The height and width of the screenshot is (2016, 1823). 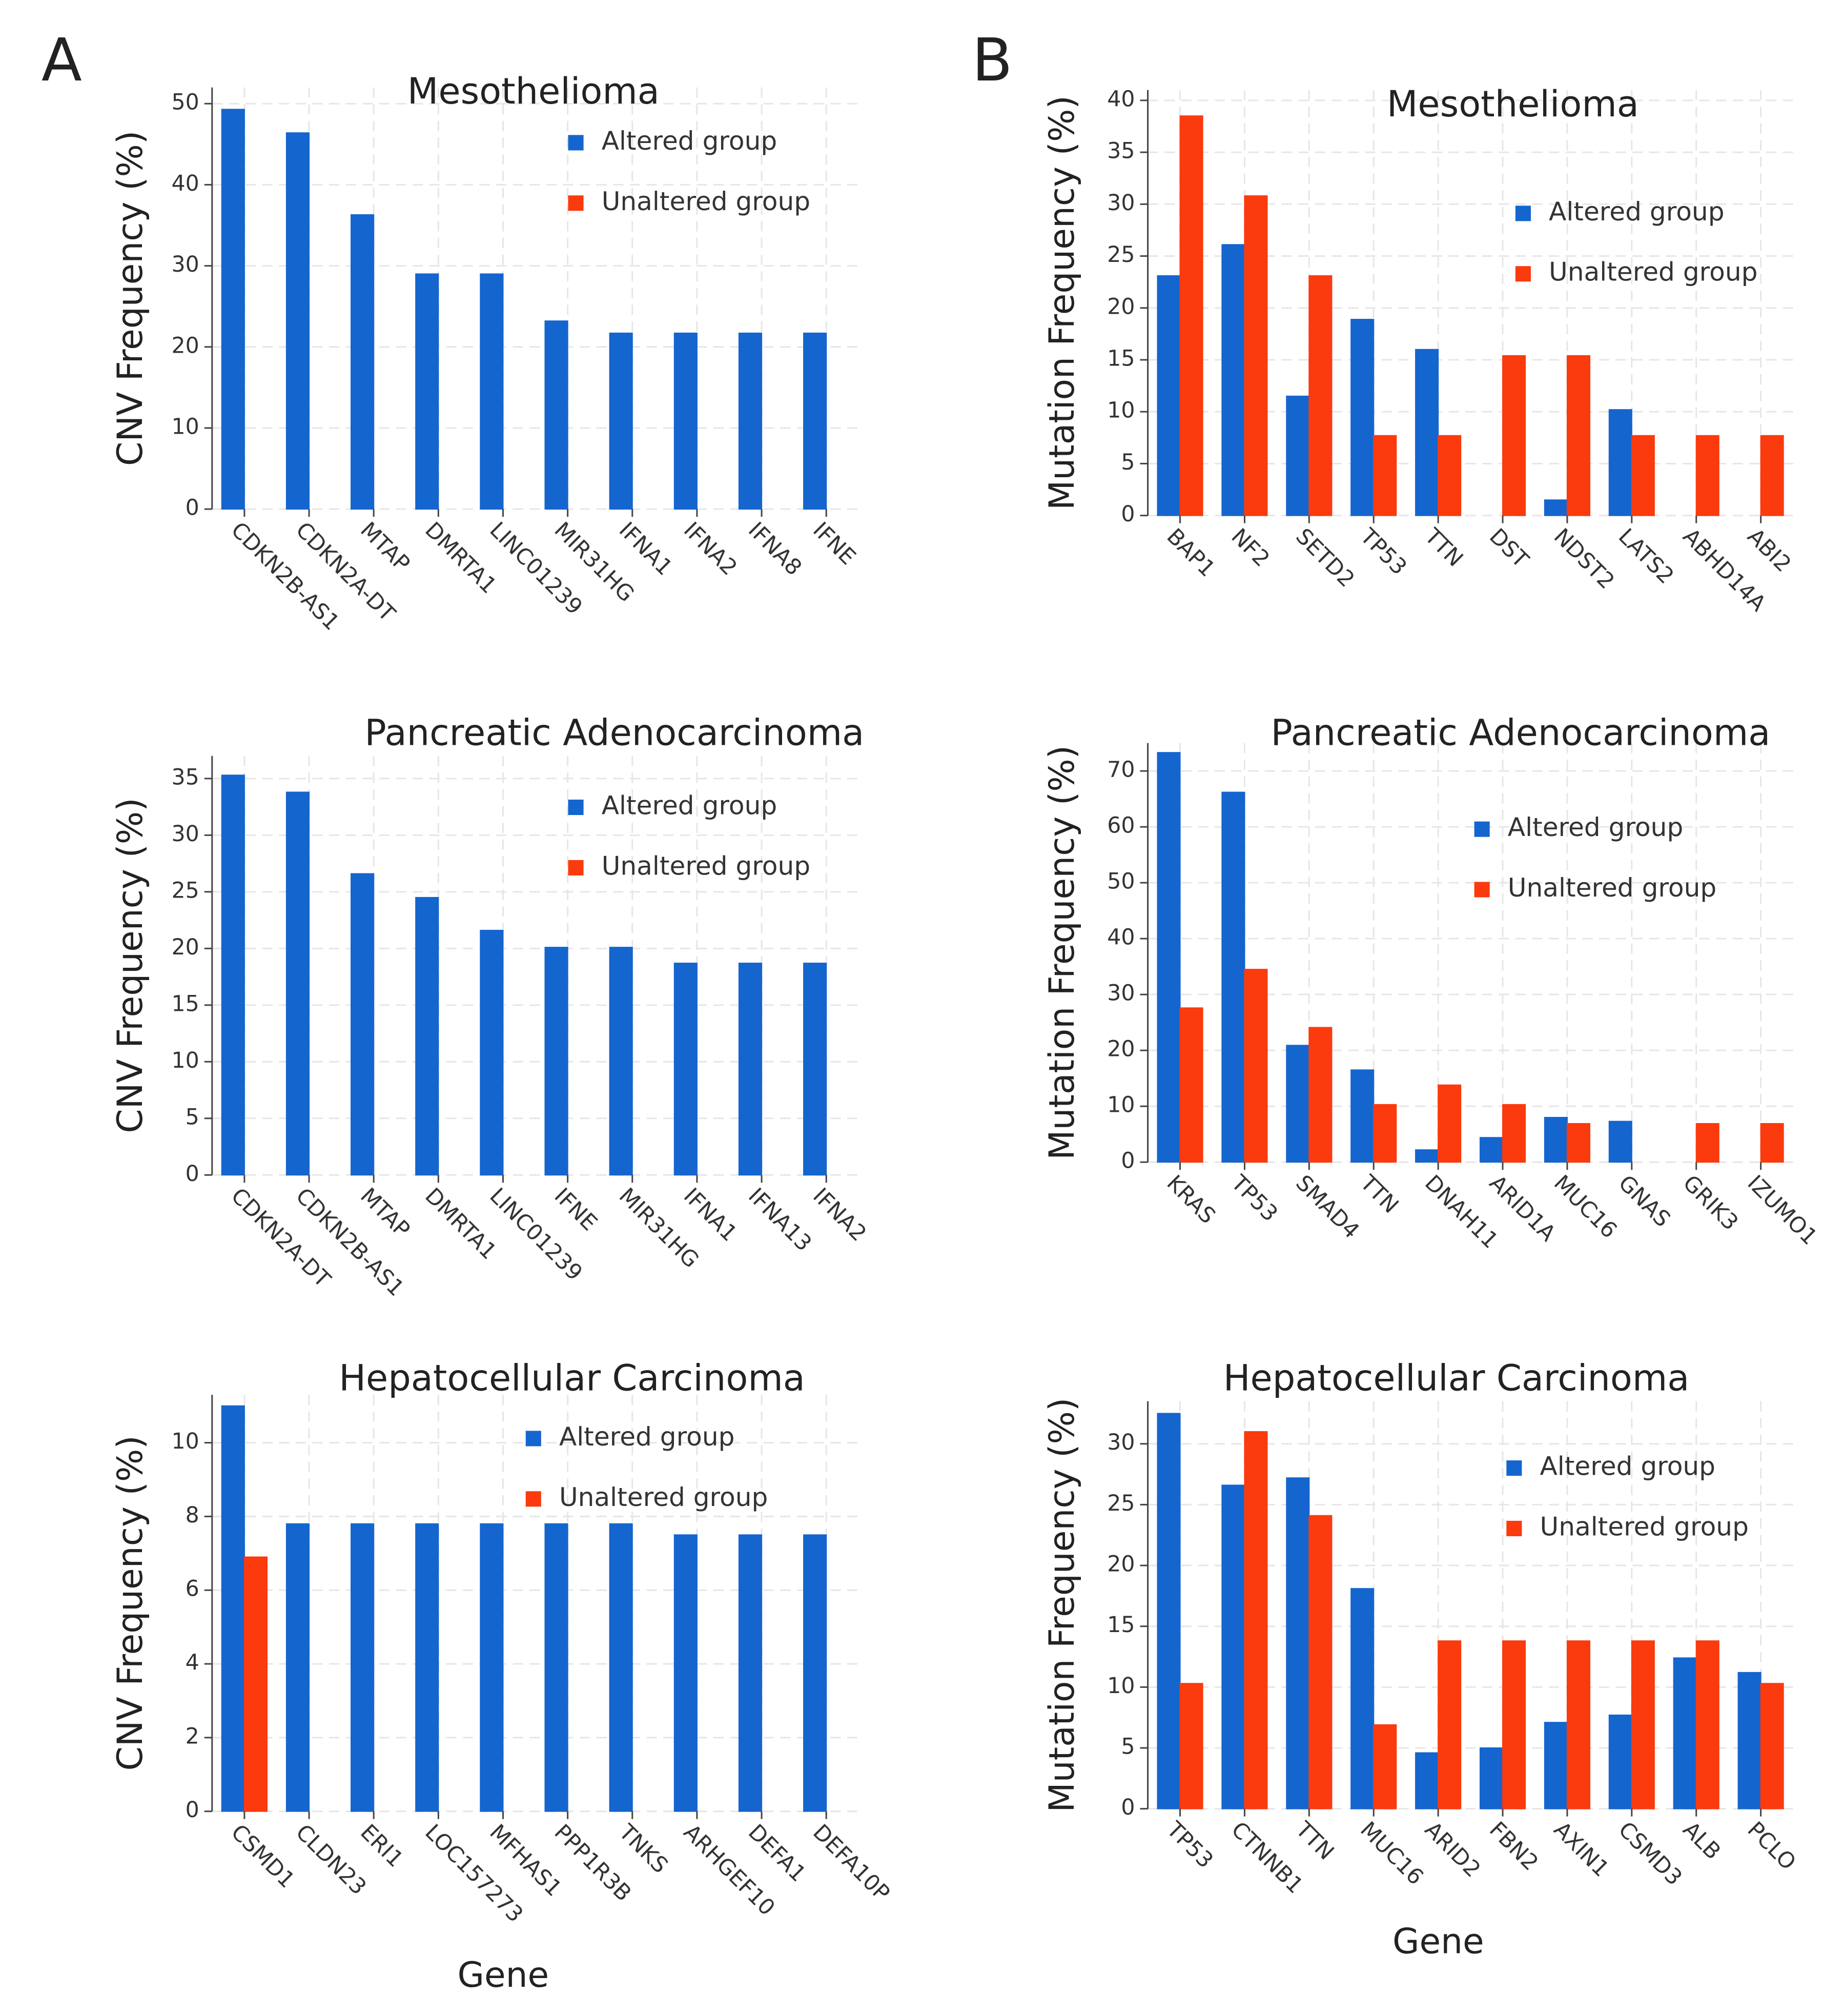 What do you see at coordinates (575, 1209) in the screenshot?
I see `x-tick-label: IFNE` at bounding box center [575, 1209].